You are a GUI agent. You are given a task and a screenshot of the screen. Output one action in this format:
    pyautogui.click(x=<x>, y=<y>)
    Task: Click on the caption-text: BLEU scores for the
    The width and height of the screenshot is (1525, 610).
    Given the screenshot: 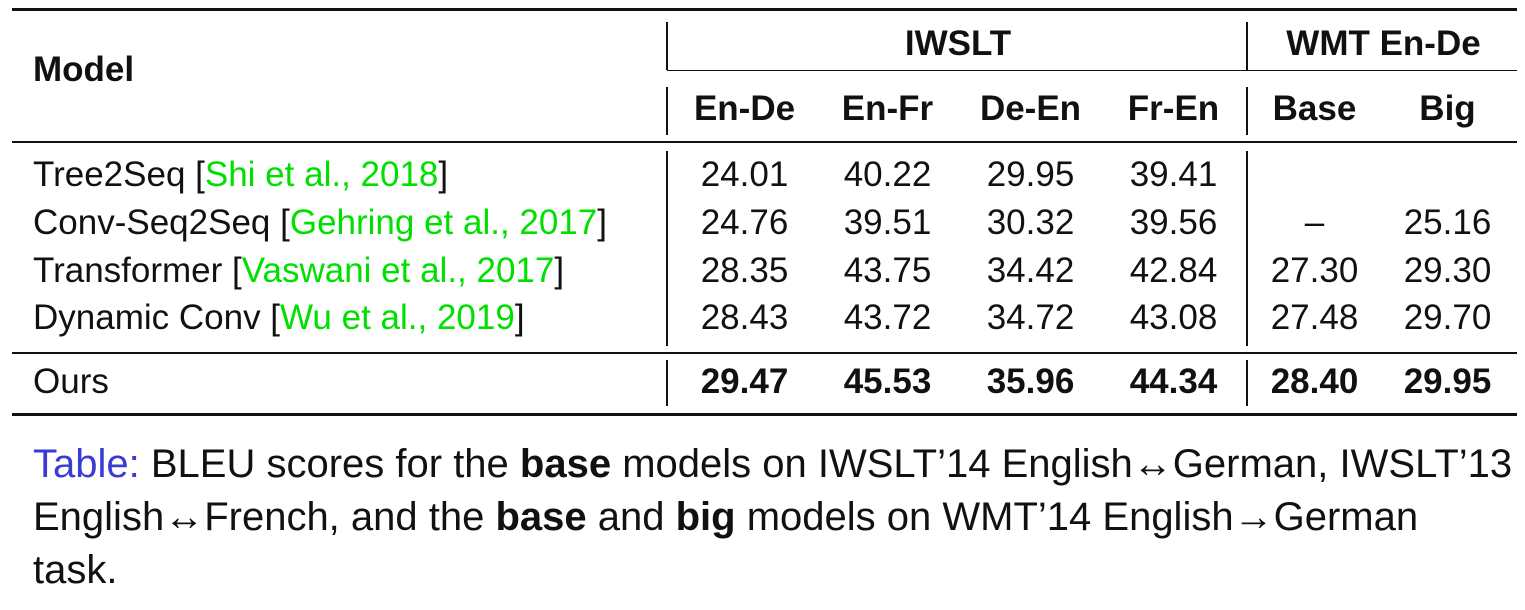 What is the action you would take?
    pyautogui.click(x=329, y=464)
    